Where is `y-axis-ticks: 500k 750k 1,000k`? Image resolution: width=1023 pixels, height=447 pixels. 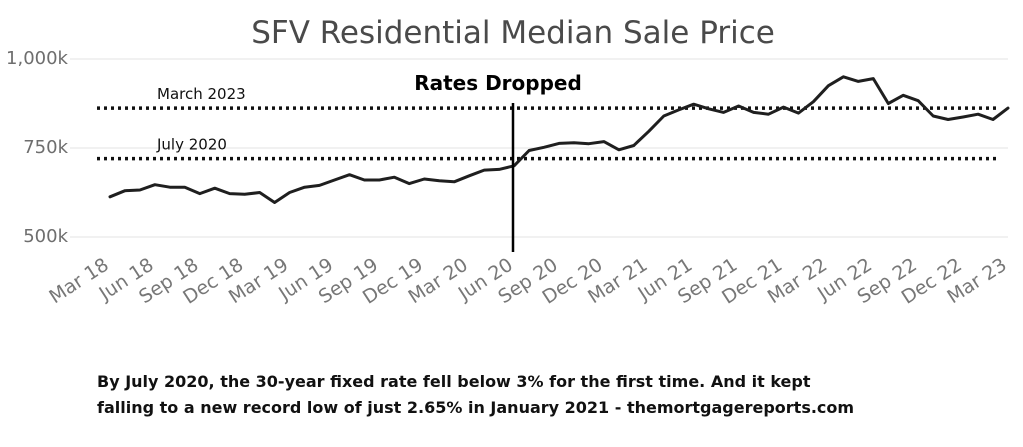 y-axis-ticks: 500k 750k 1,000k is located at coordinates (37, 147).